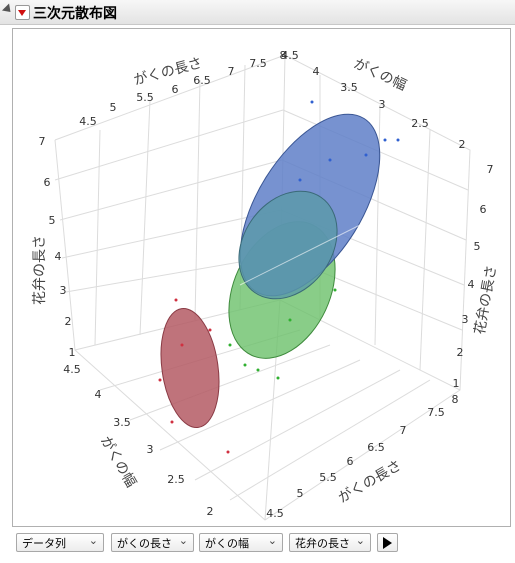 This screenshot has height=563, width=515. I want to click on red-menu, so click(22, 12).